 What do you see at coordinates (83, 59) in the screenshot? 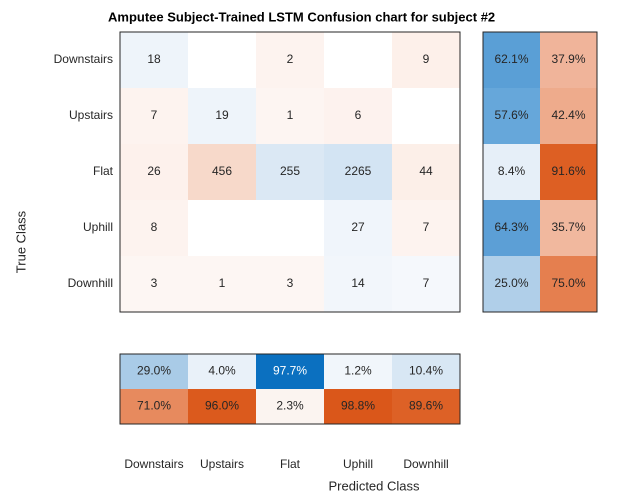
I see `y-tick-label: Downstairs` at bounding box center [83, 59].